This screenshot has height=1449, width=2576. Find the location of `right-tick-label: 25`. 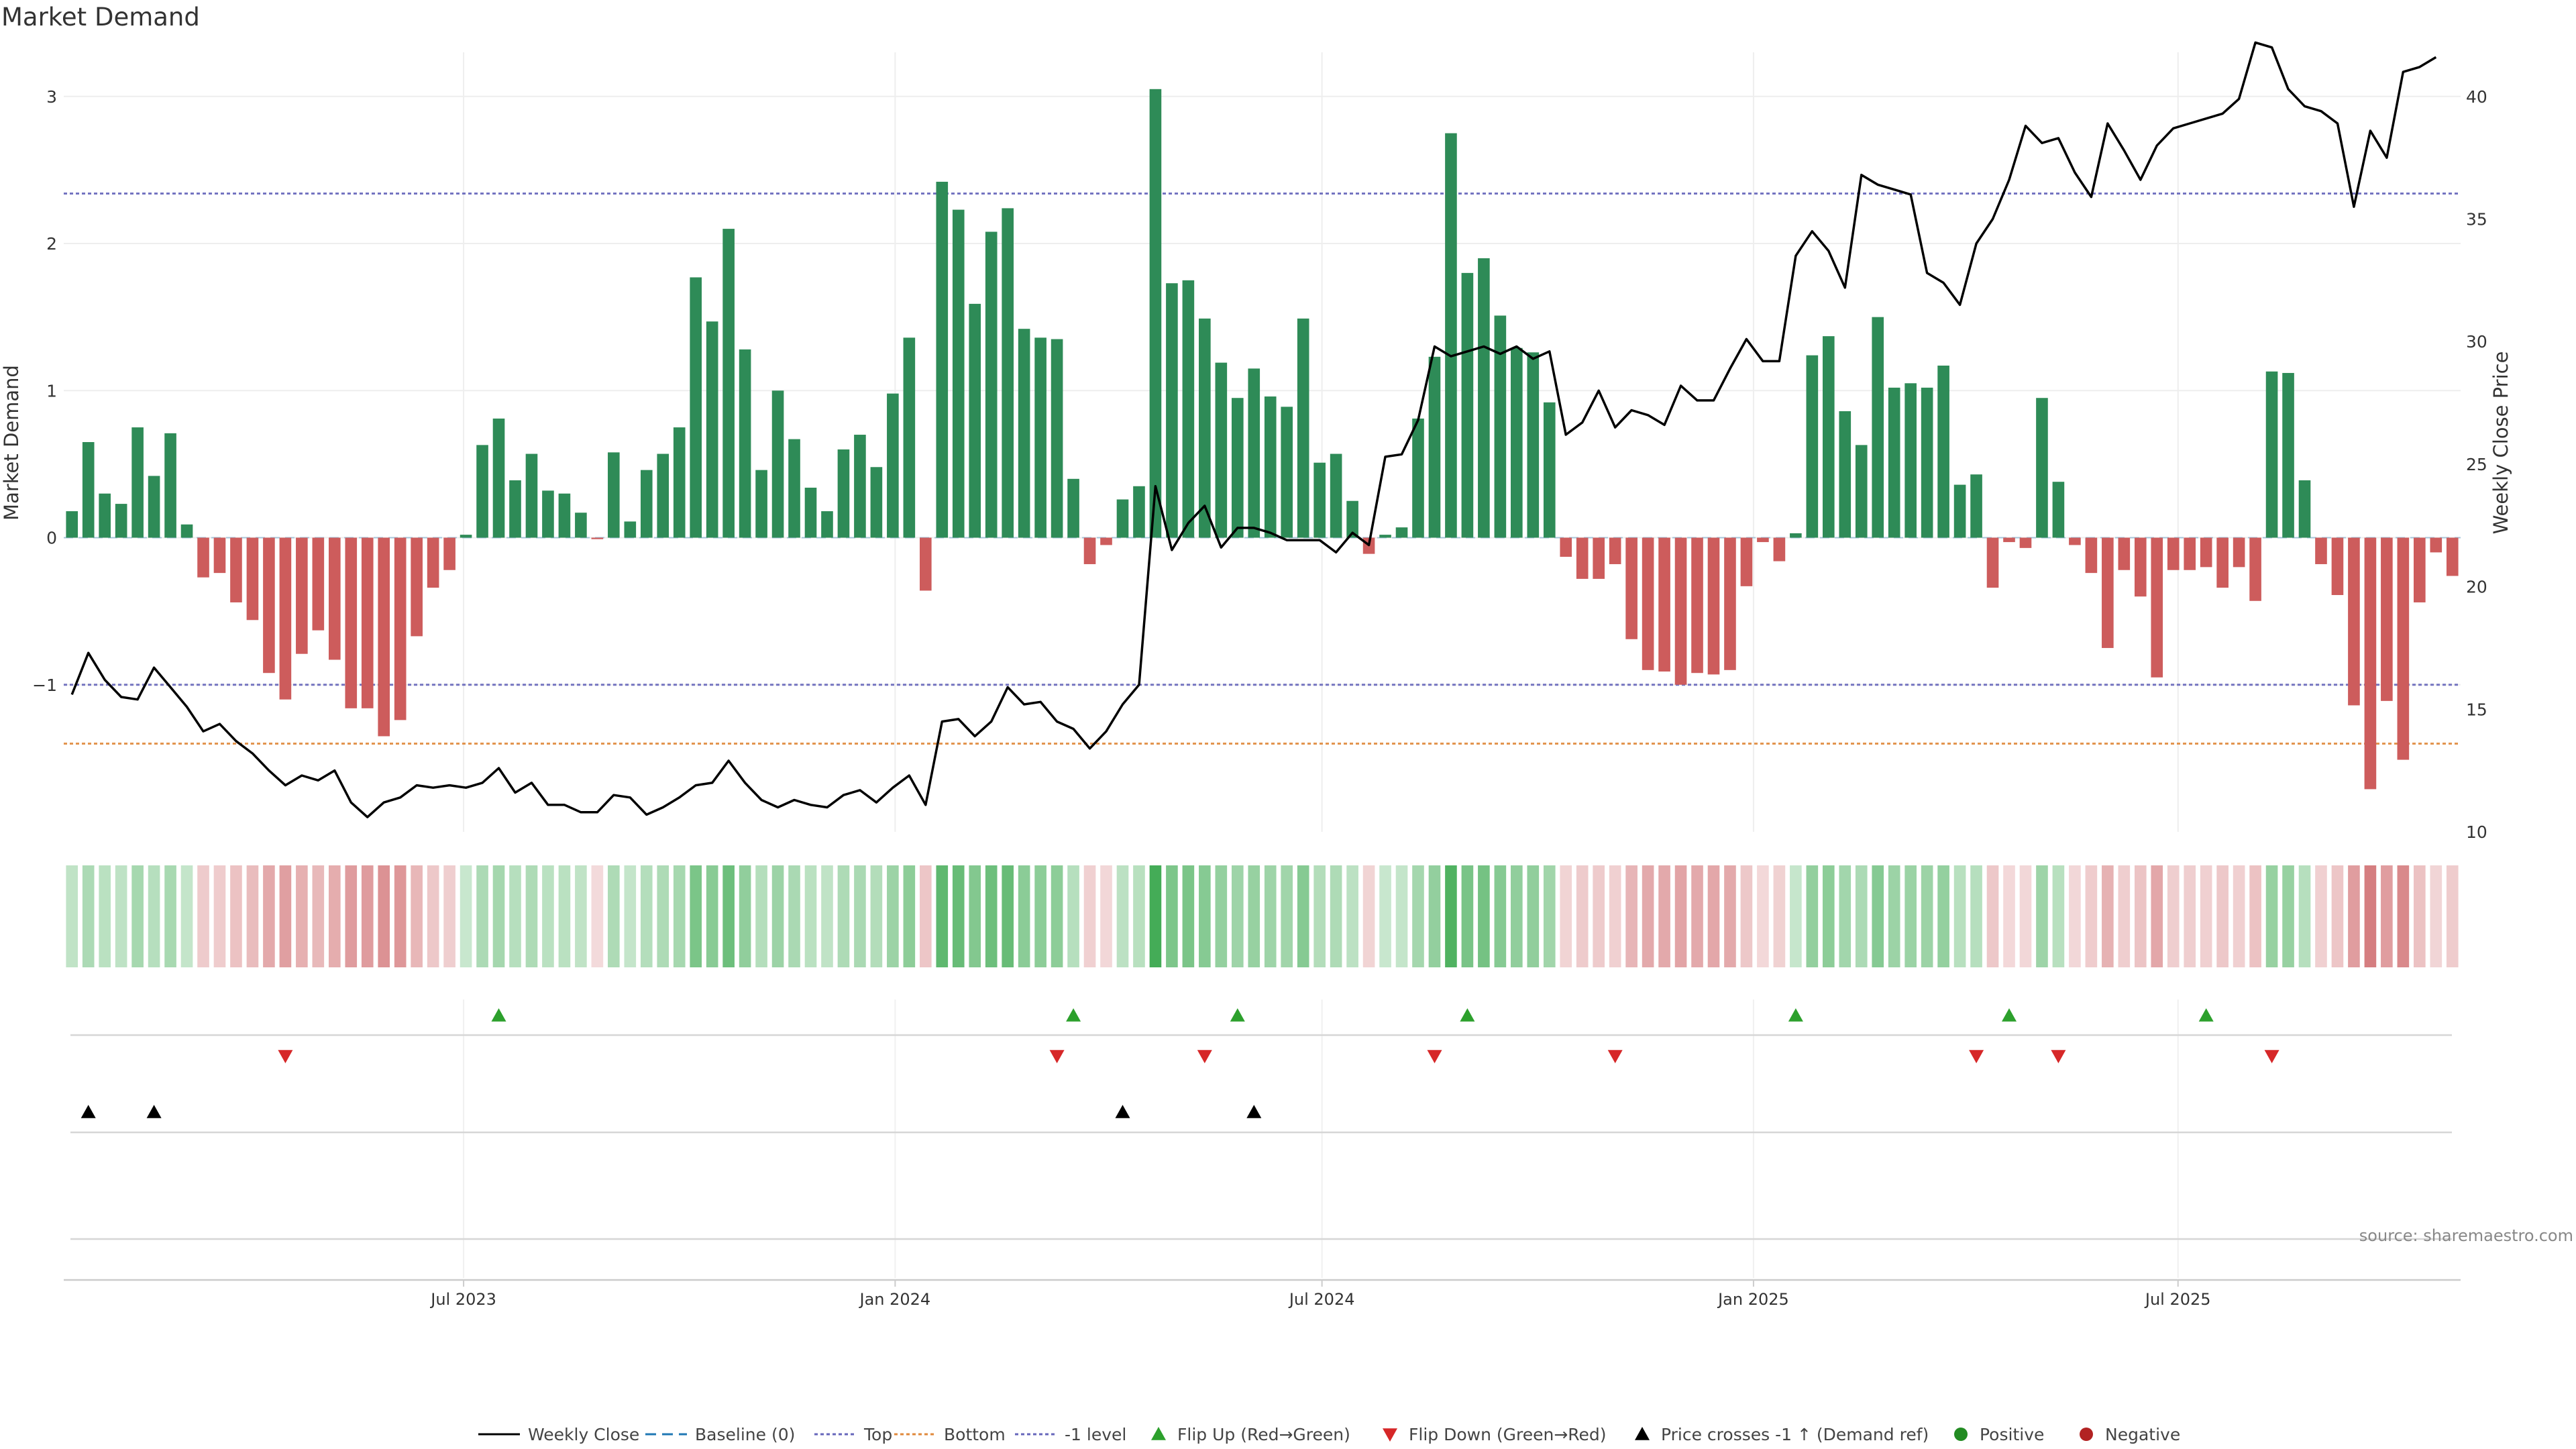

right-tick-label: 25 is located at coordinates (2476, 464).